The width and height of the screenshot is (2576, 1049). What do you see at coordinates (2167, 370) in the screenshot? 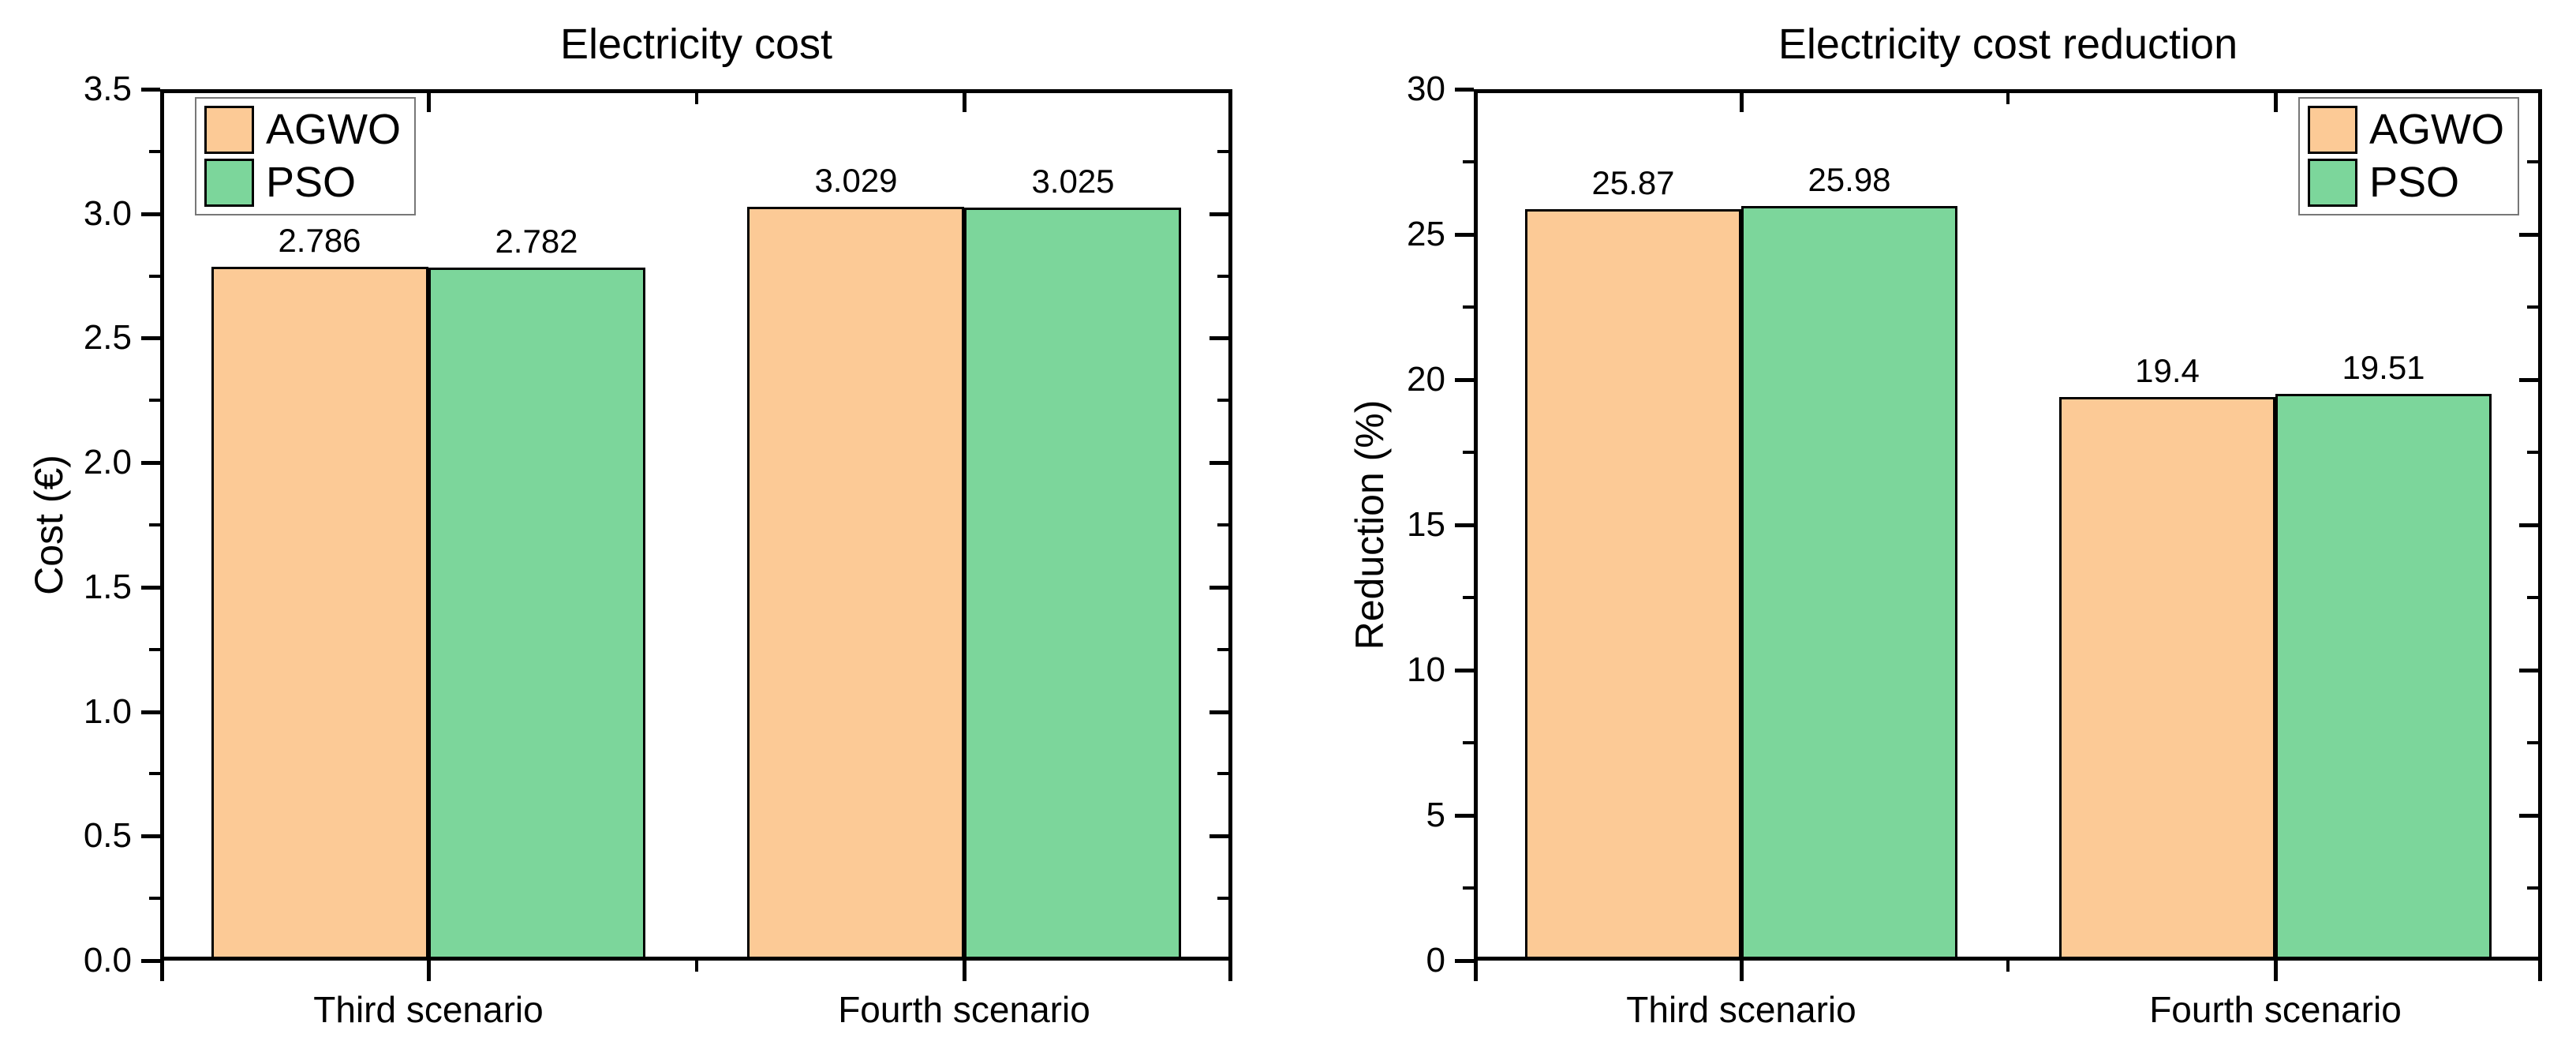
I see `bar-value-label-agwo-fourth-scenario: 19.4` at bounding box center [2167, 370].